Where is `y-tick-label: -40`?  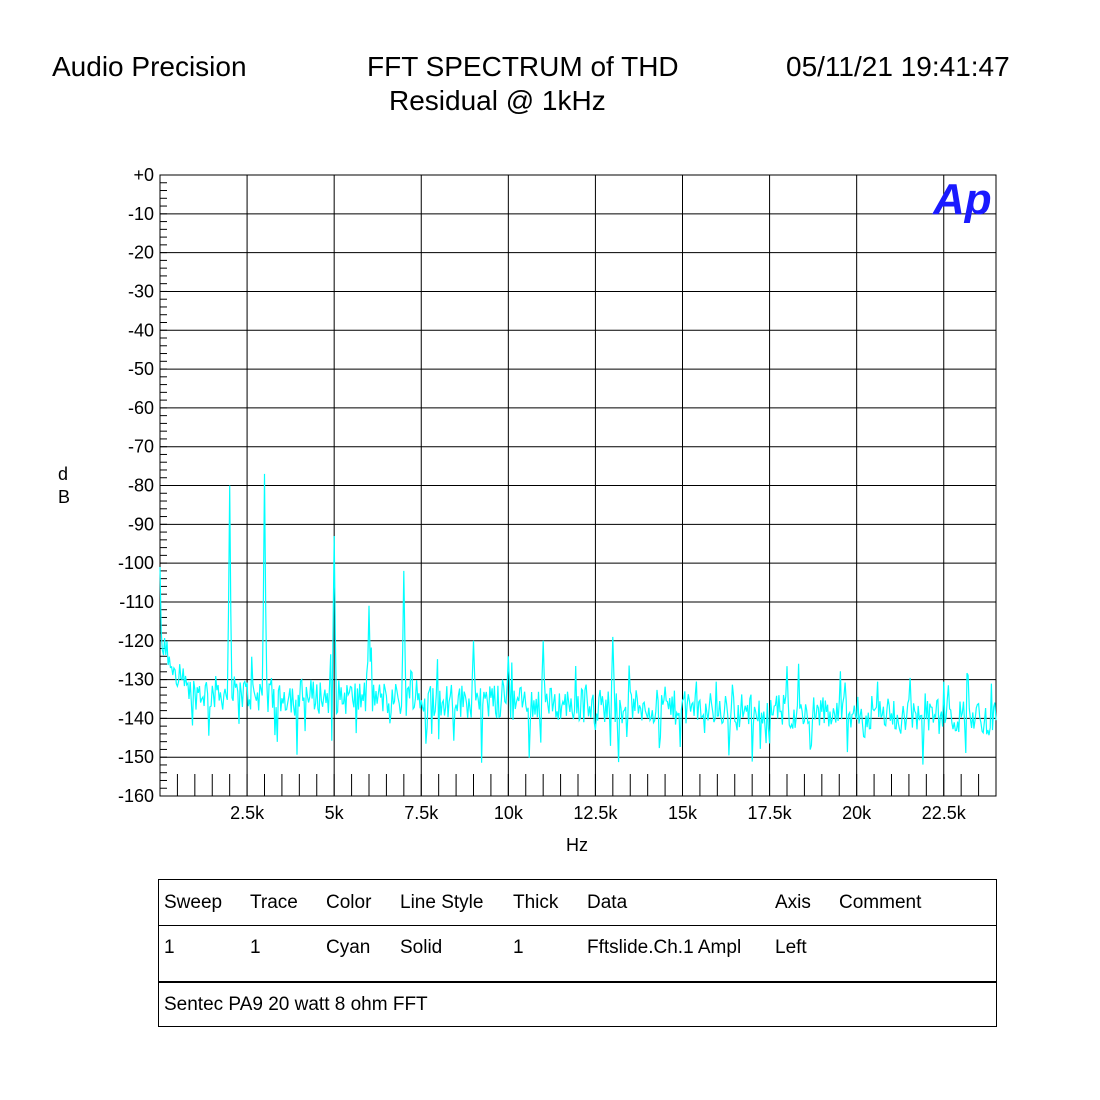
y-tick-label: -40 is located at coordinates (141, 330).